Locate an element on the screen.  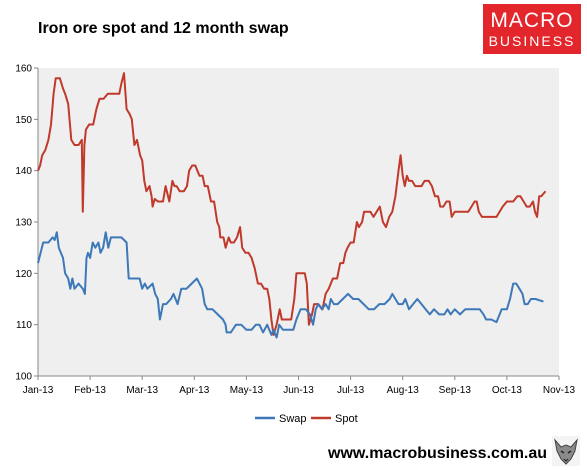
legend-label-spot: Spot is located at coordinates (346, 419).